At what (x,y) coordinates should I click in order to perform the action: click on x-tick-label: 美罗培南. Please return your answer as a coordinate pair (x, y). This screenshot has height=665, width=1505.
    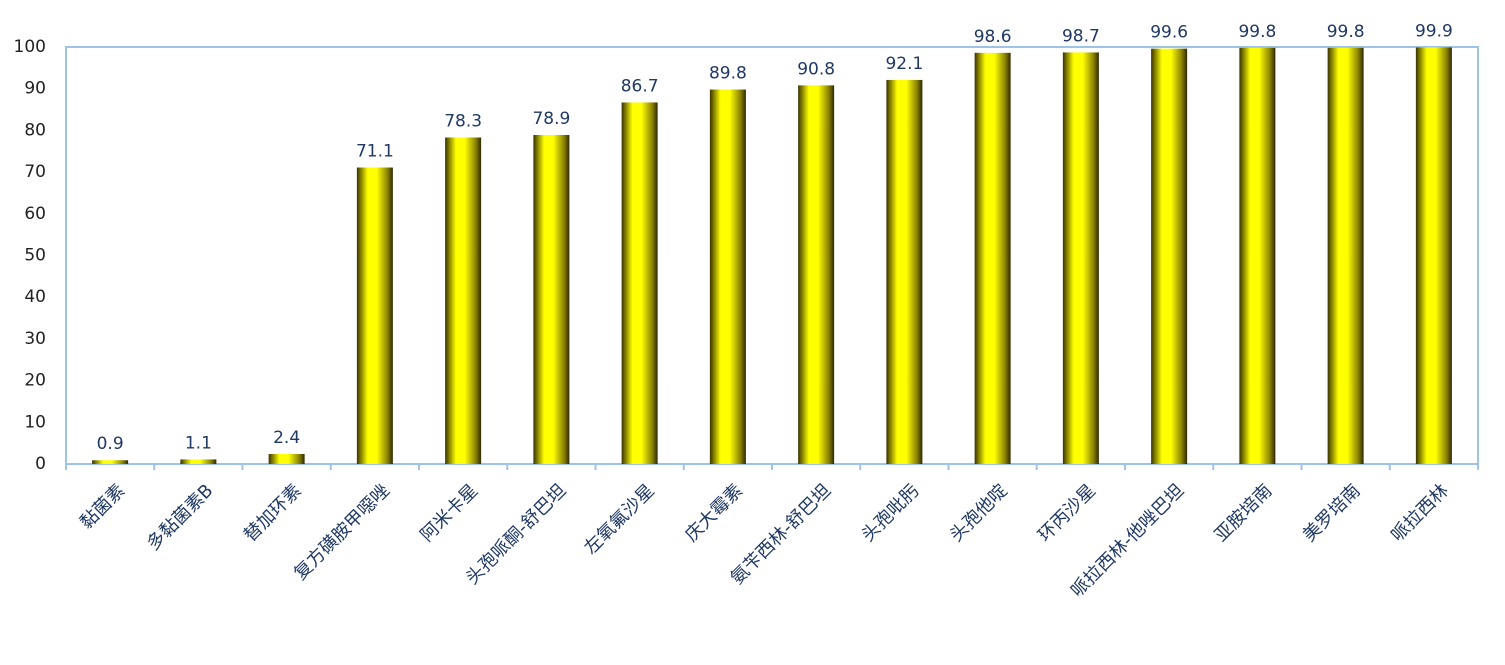
    Looking at the image, I should click on (1332, 513).